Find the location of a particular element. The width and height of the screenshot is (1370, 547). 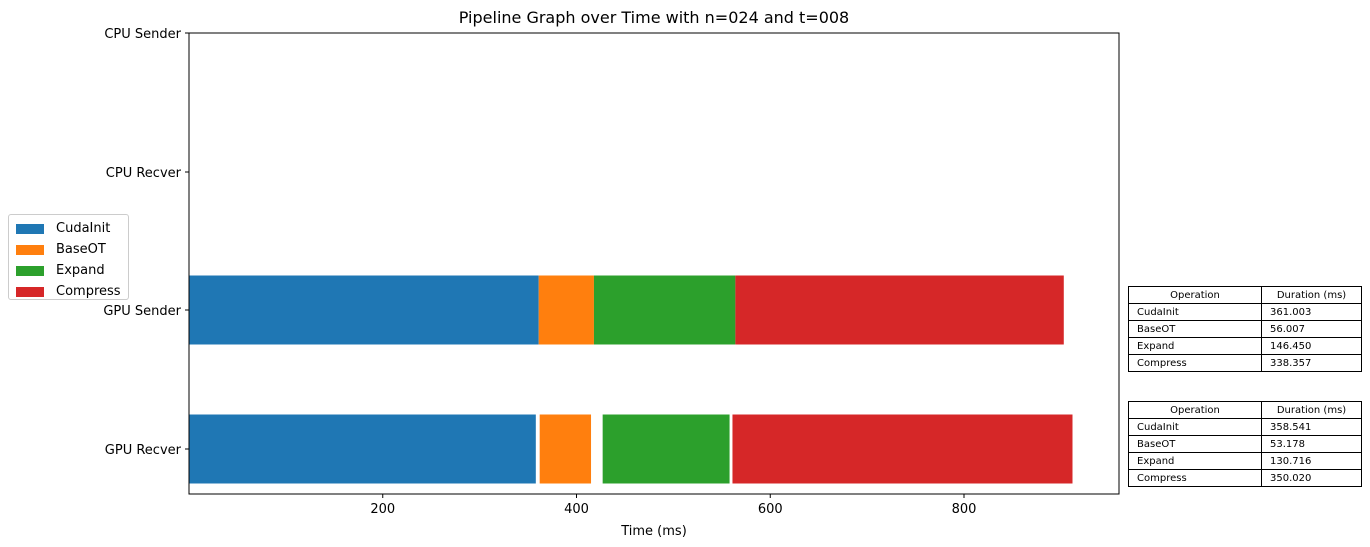

legend-swatch-compress is located at coordinates (30, 291).